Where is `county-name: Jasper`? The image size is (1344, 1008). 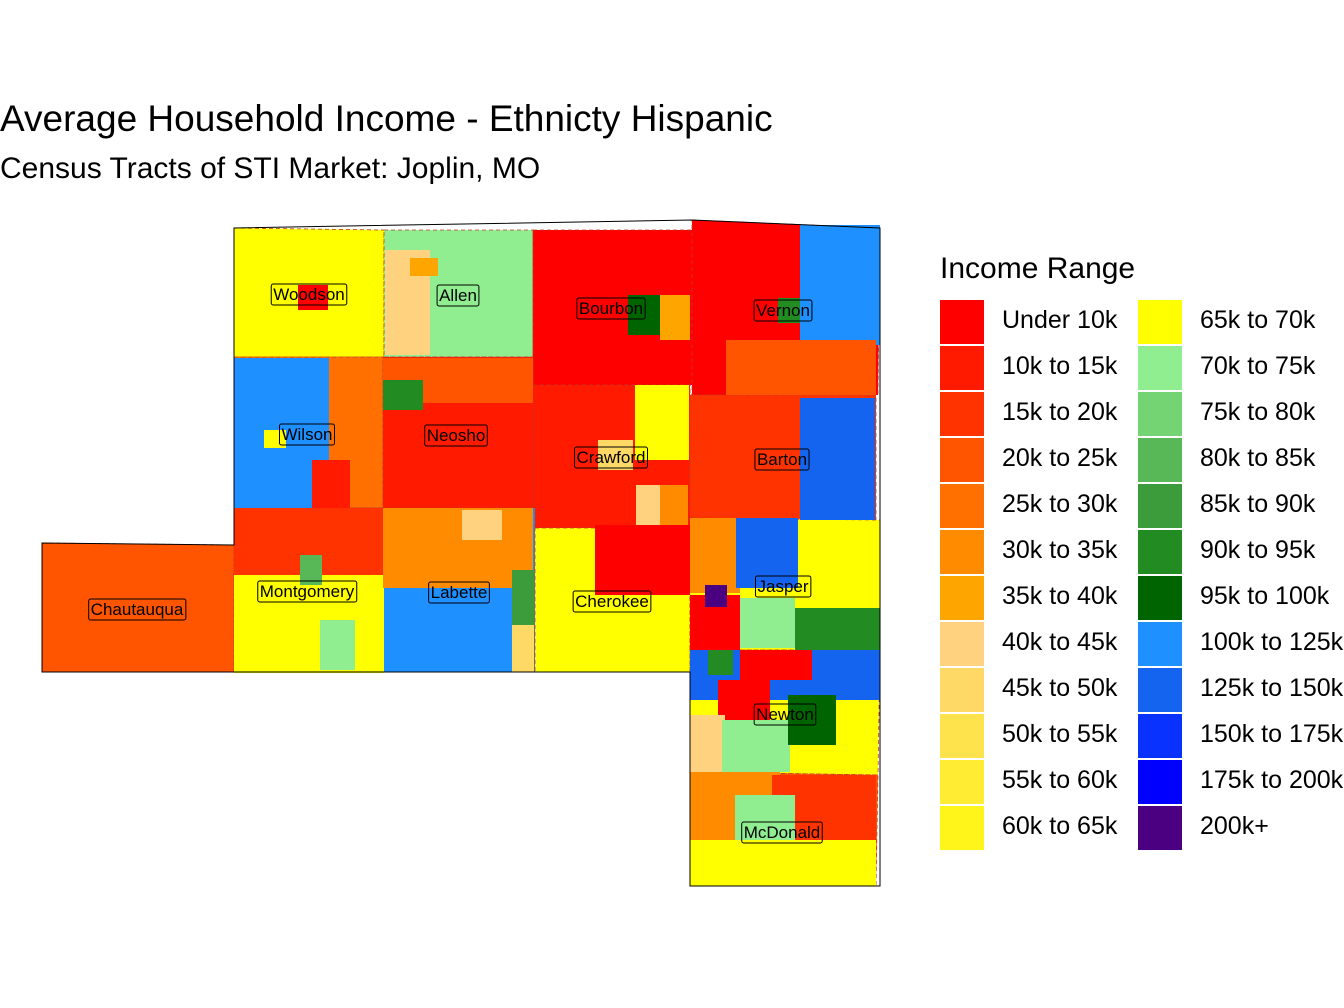 county-name: Jasper is located at coordinates (782, 586).